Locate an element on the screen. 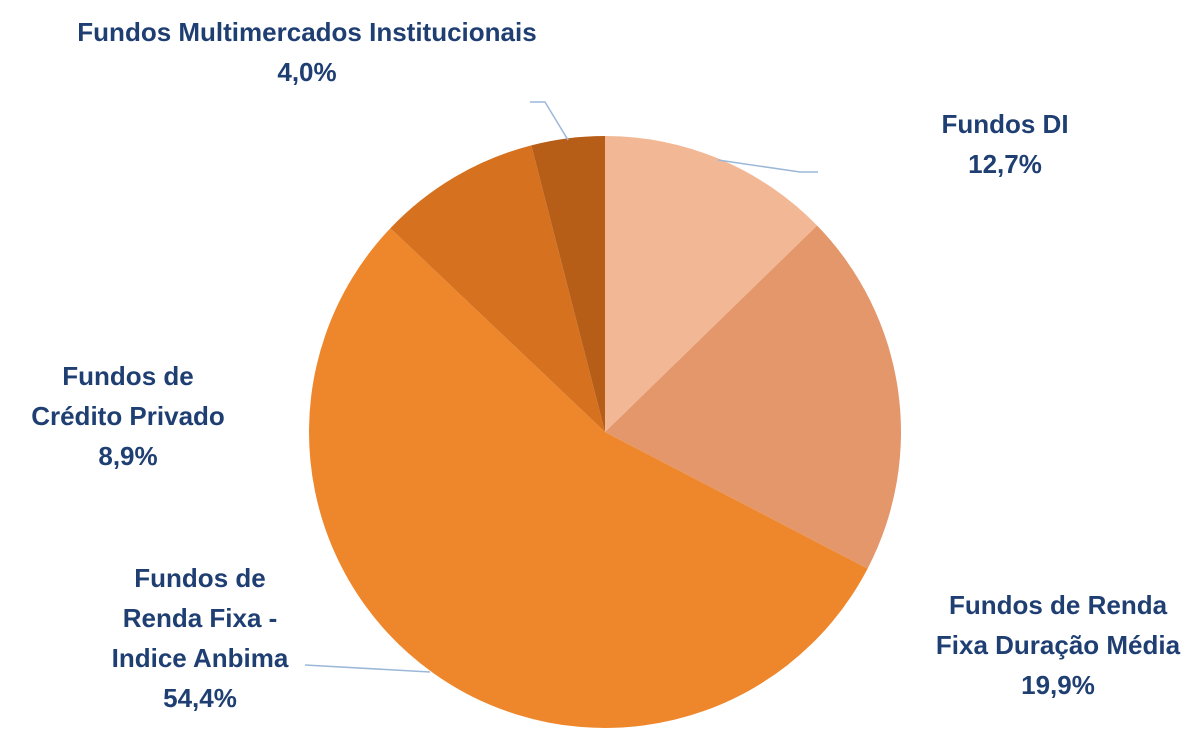  slice-label: Fundos de Renda Fixa Duração Média 19,9% is located at coordinates (1058, 645).